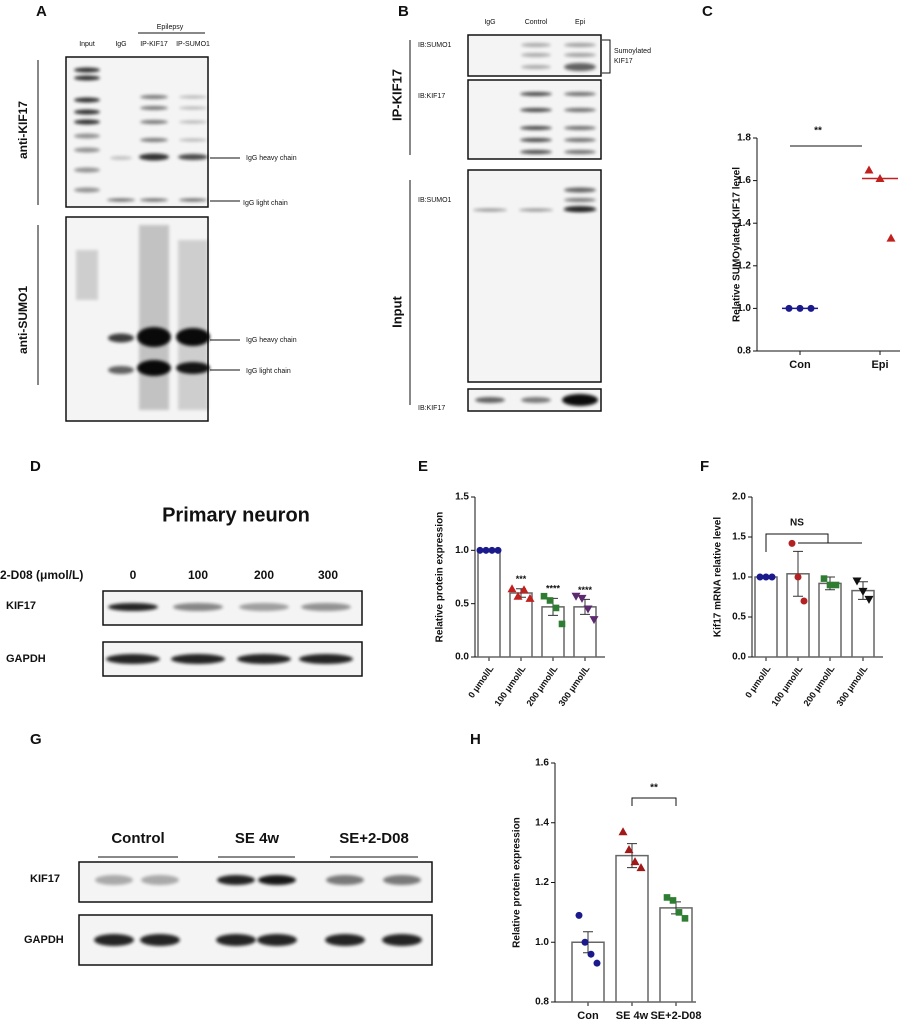 The width and height of the screenshot is (913, 1024). I want to click on y-tick-label: 1.5, so click(462, 497).